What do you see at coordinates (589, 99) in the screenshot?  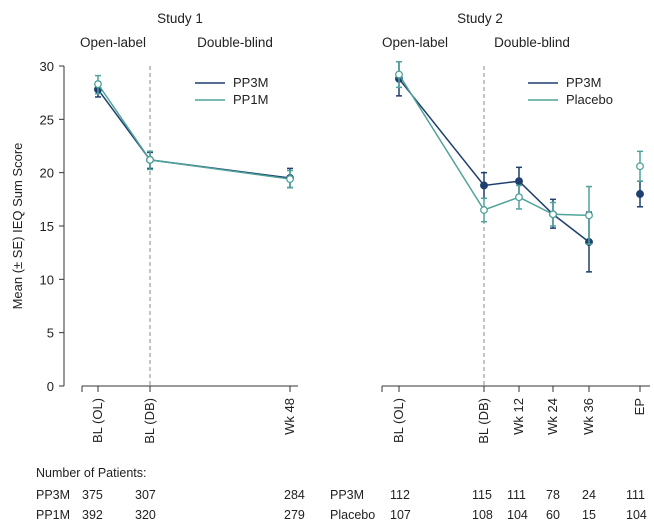 I see `legend-label: Placebo` at bounding box center [589, 99].